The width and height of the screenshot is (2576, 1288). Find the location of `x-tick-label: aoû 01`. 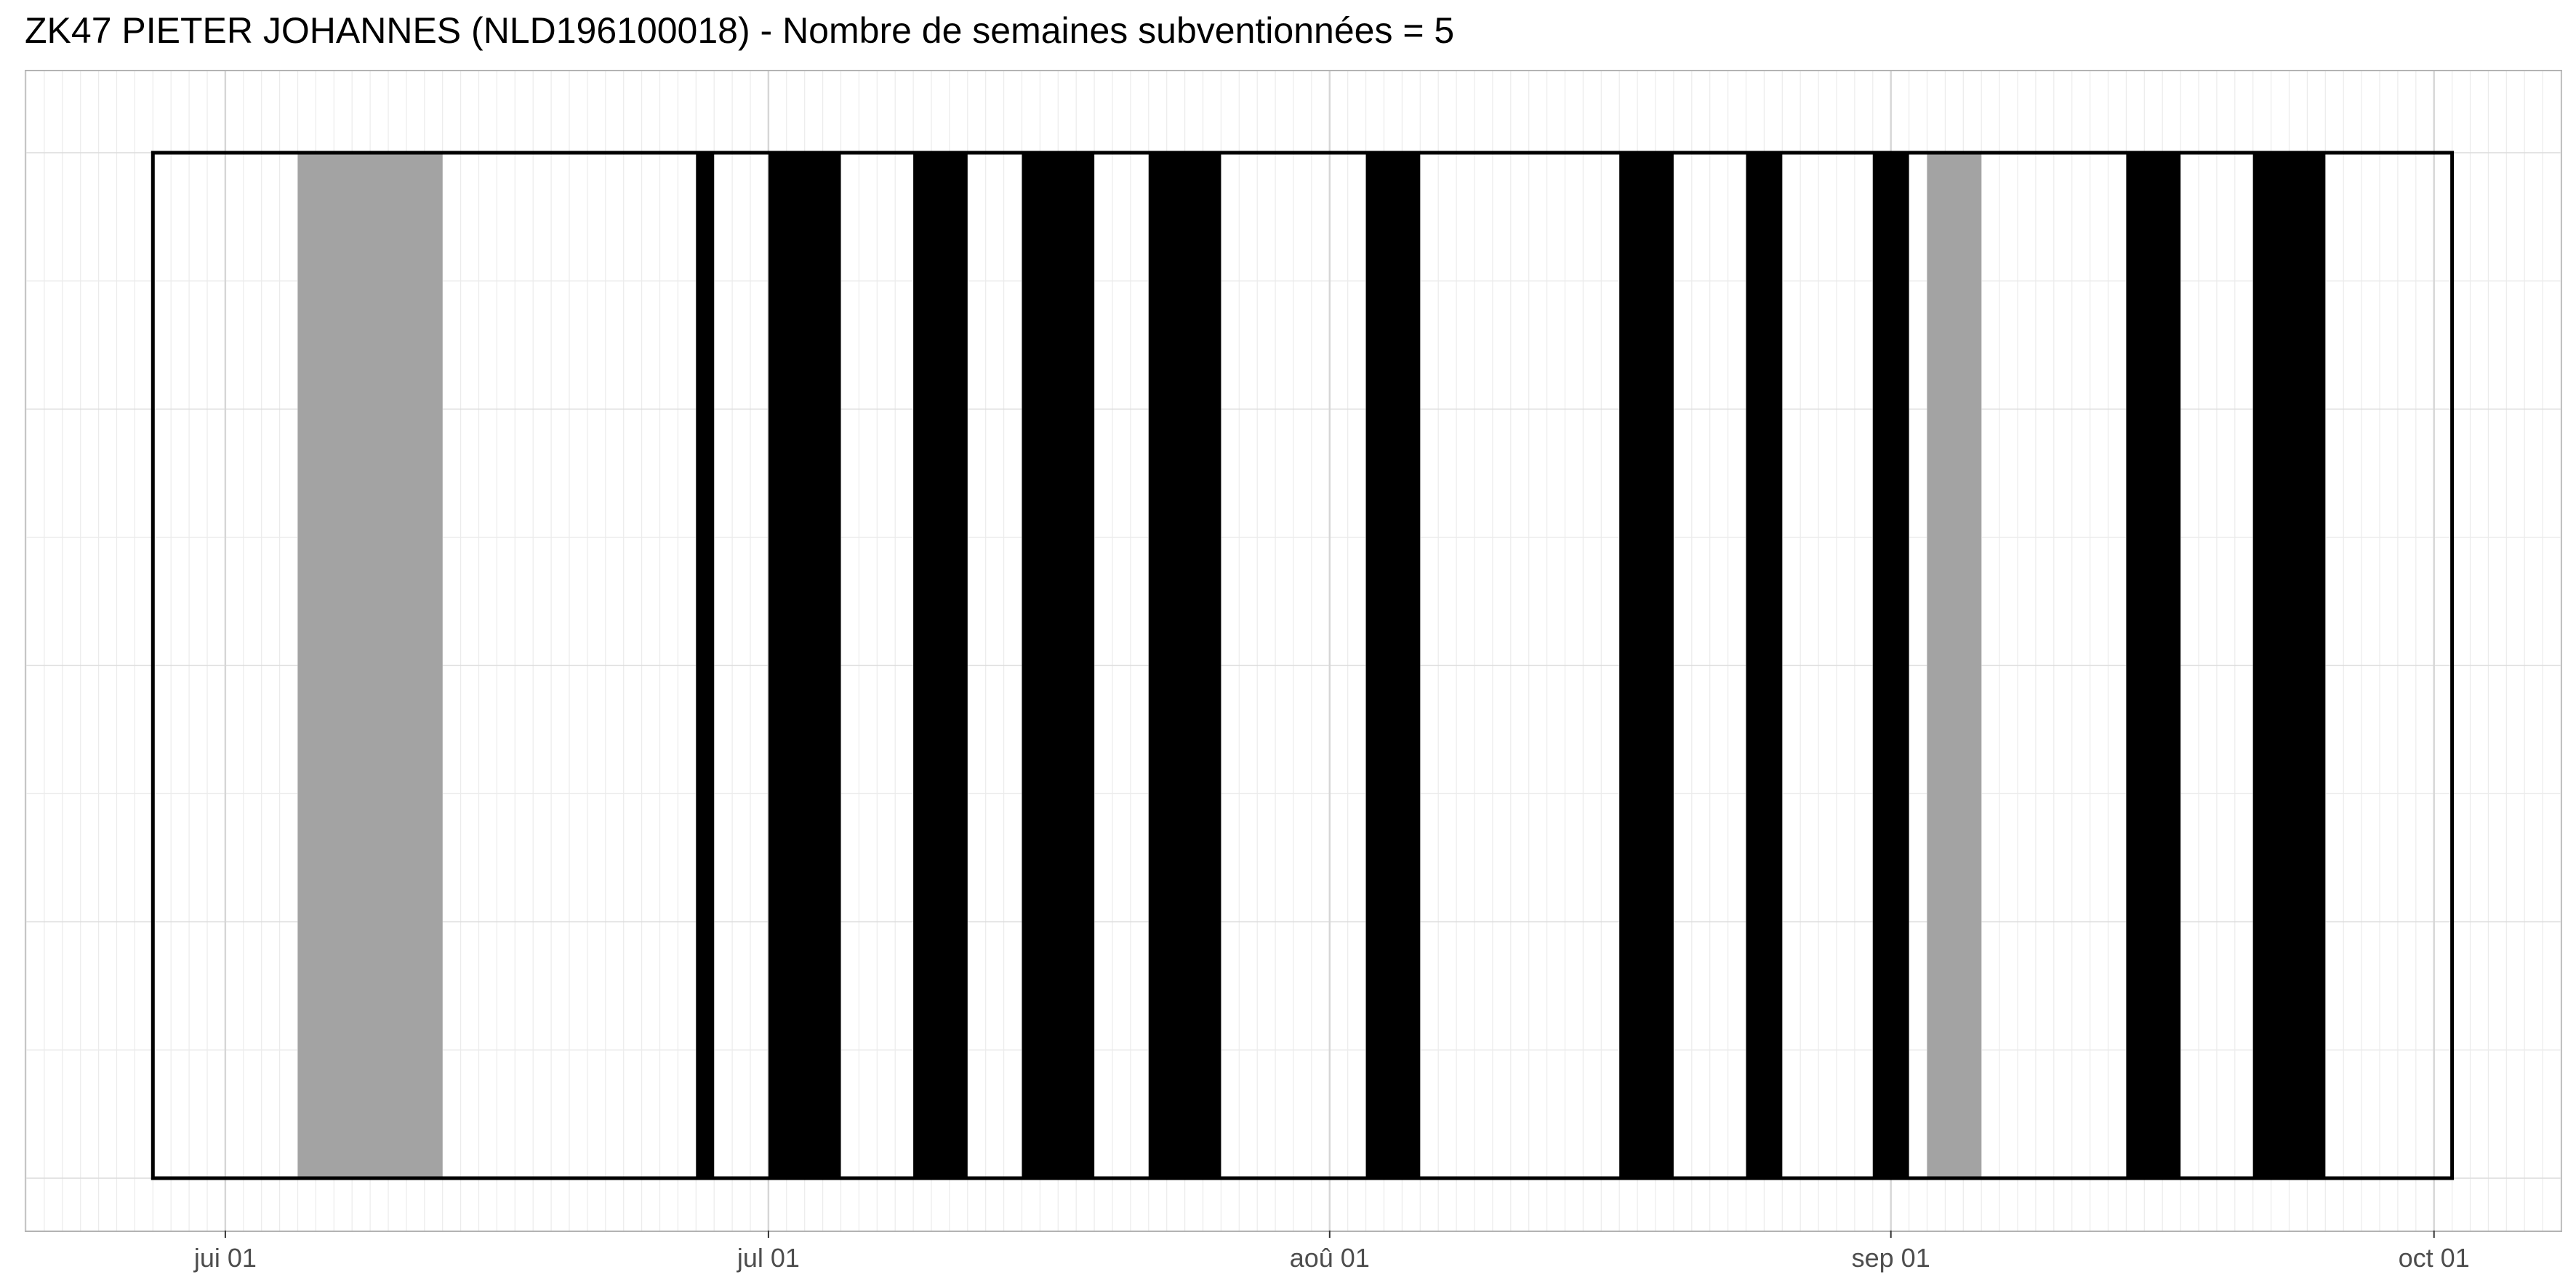

x-tick-label: aoû 01 is located at coordinates (1330, 1258).